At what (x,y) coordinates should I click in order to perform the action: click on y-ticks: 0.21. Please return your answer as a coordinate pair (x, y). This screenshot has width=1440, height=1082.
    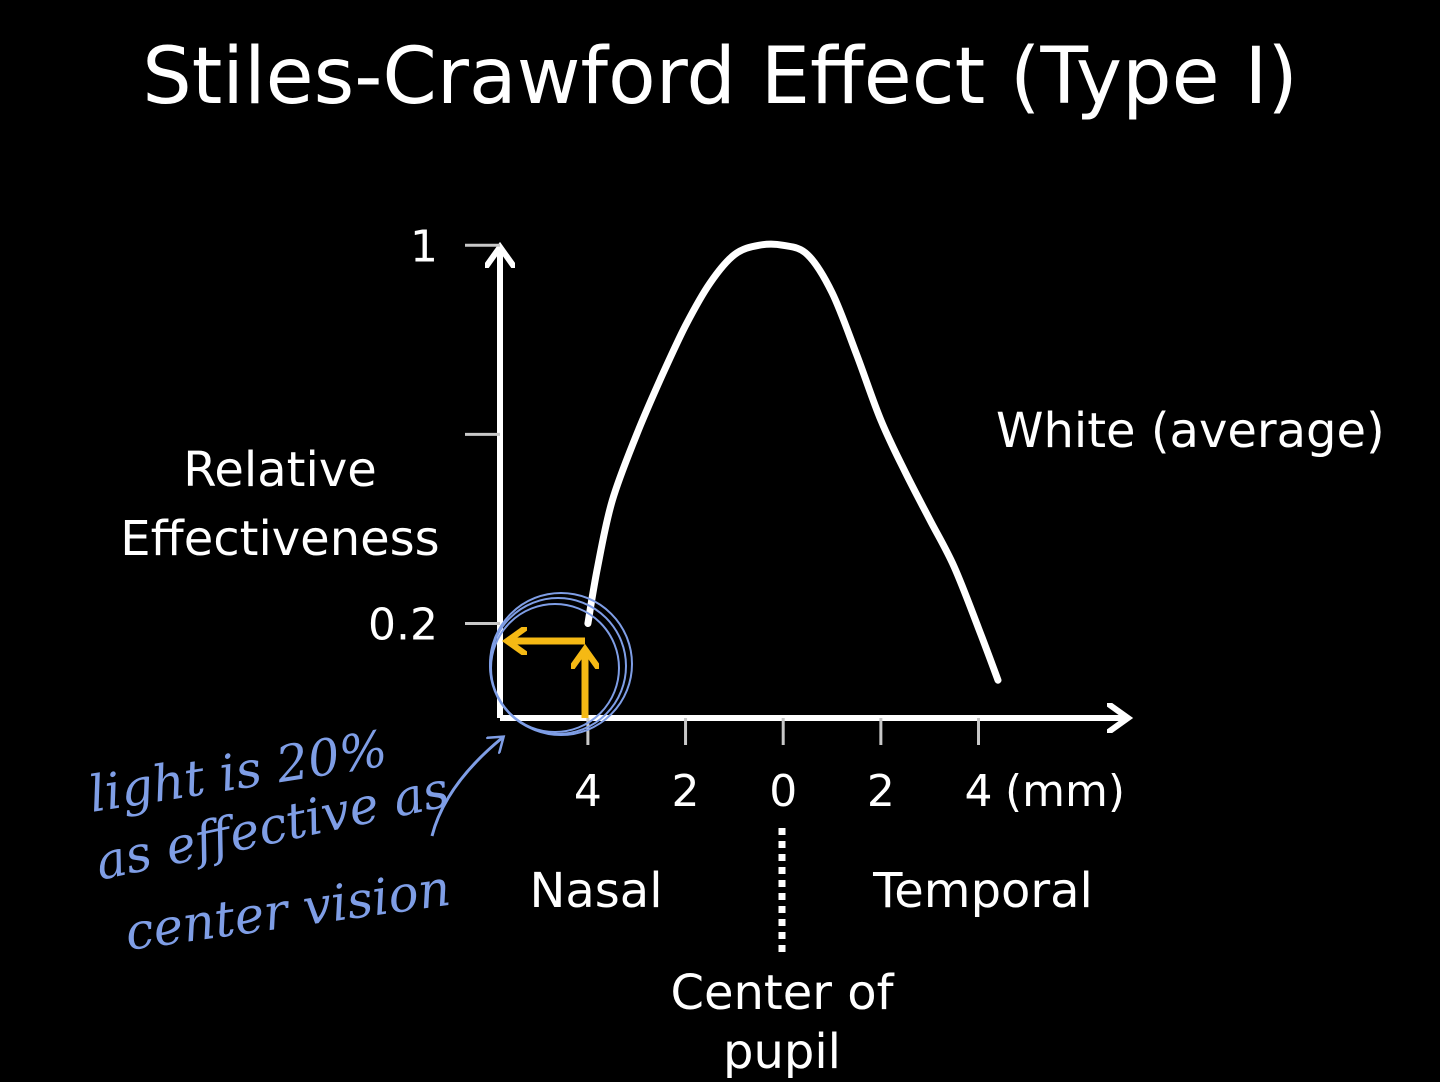
    Looking at the image, I should click on (434, 435).